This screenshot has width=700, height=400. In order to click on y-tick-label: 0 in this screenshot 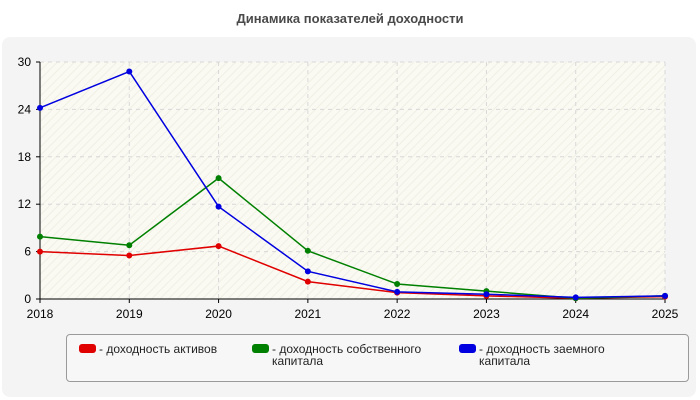, I will do `click(27, 299)`.